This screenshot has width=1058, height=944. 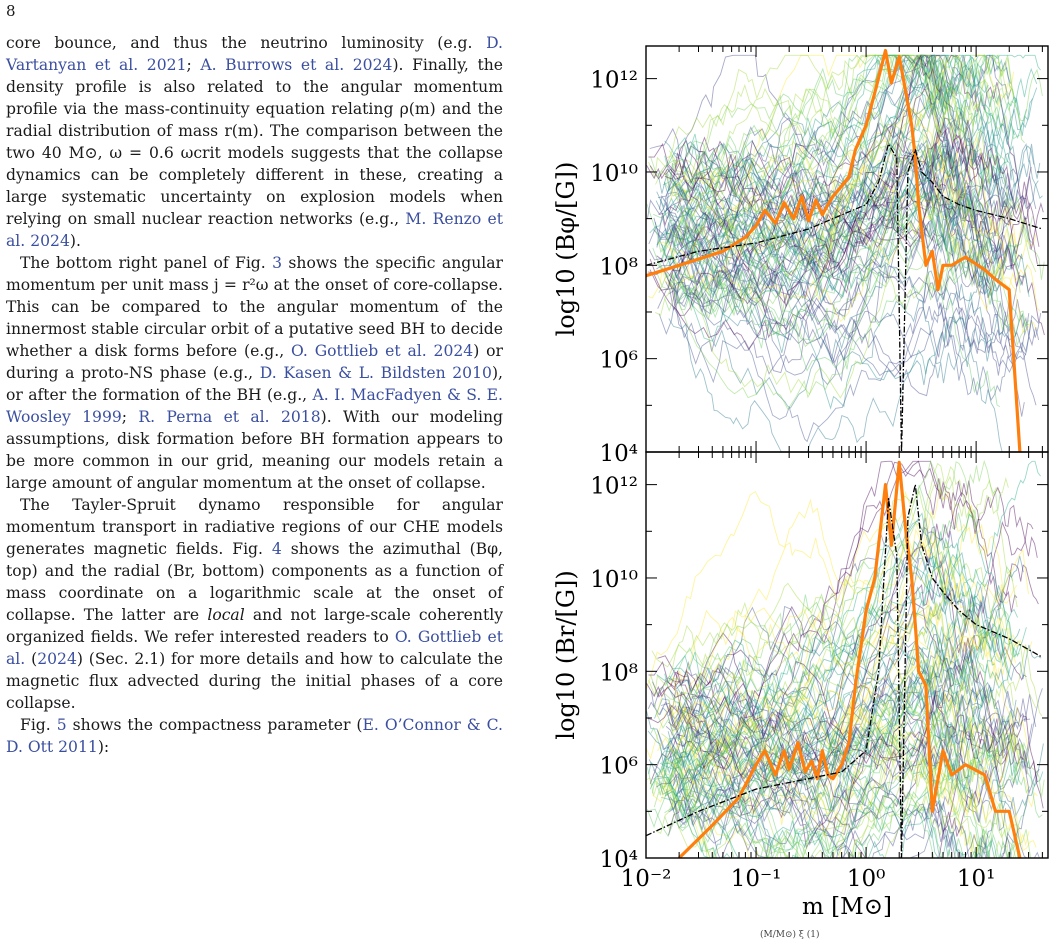 I want to click on page-number: 8, so click(x=11, y=11).